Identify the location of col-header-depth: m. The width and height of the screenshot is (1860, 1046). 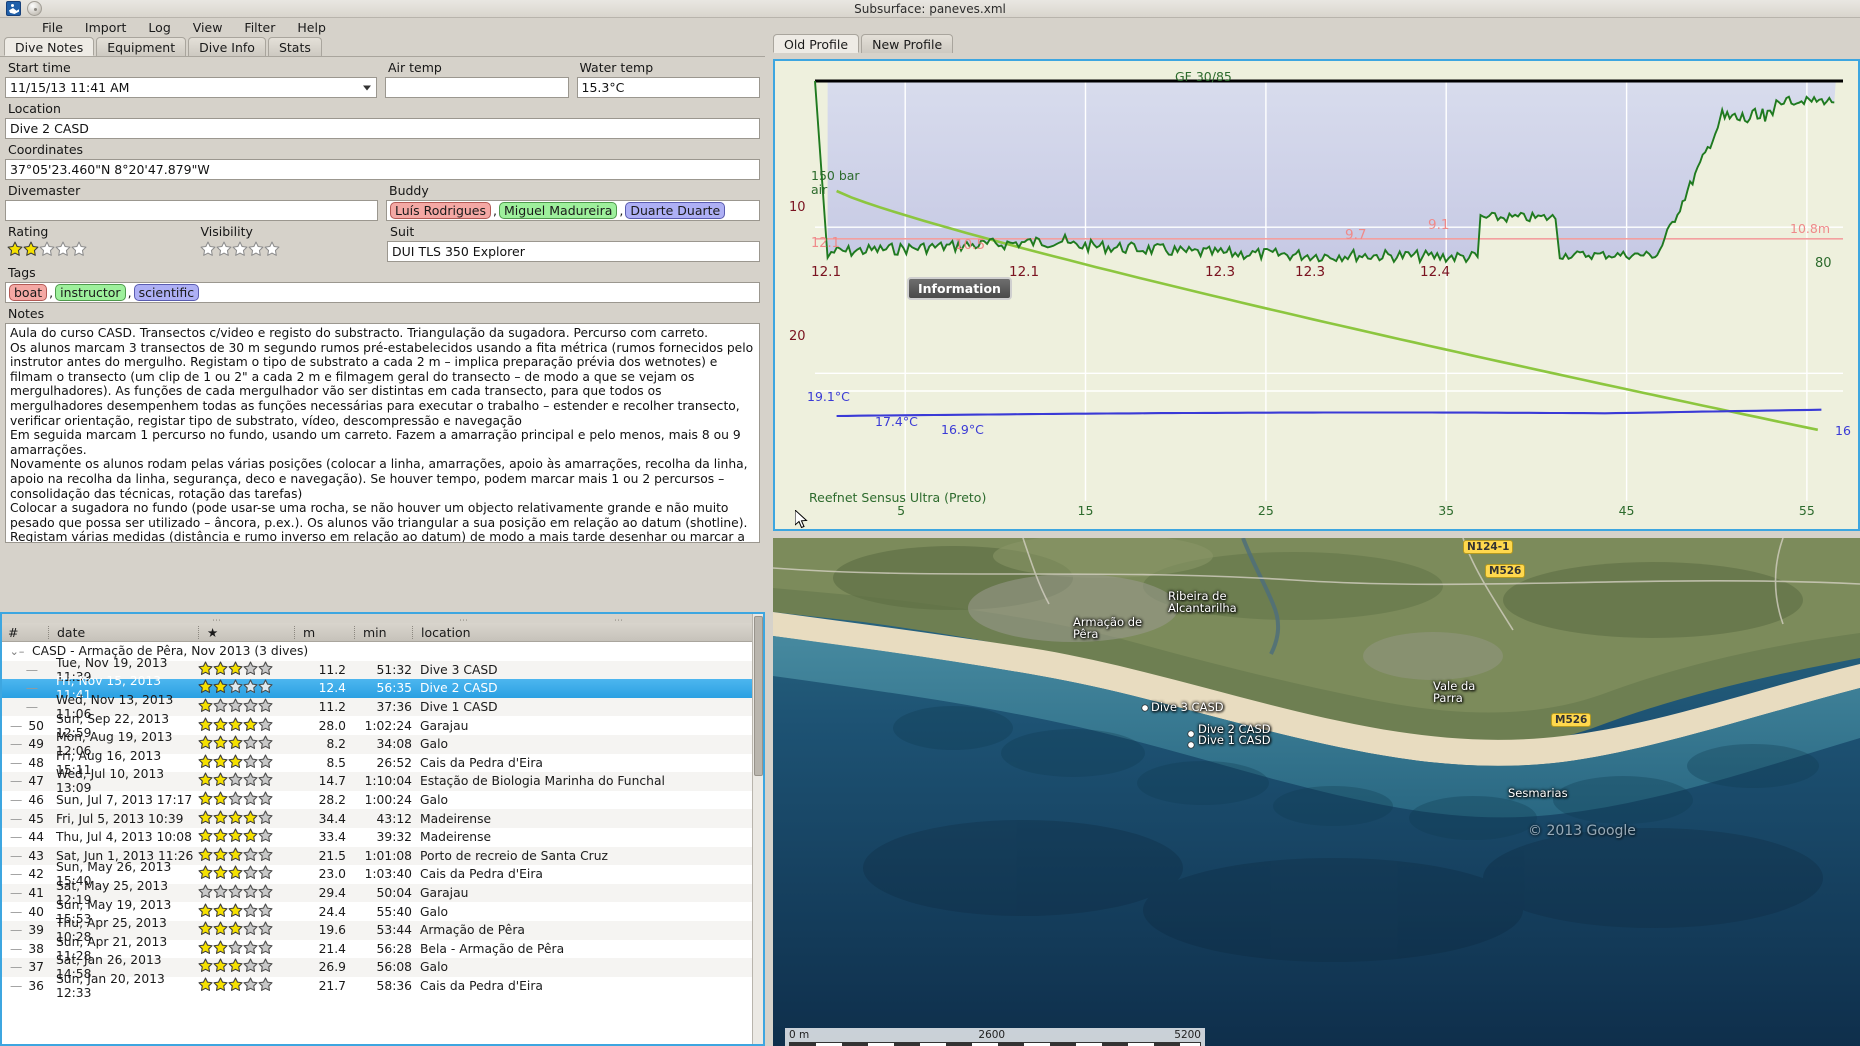
(324, 632).